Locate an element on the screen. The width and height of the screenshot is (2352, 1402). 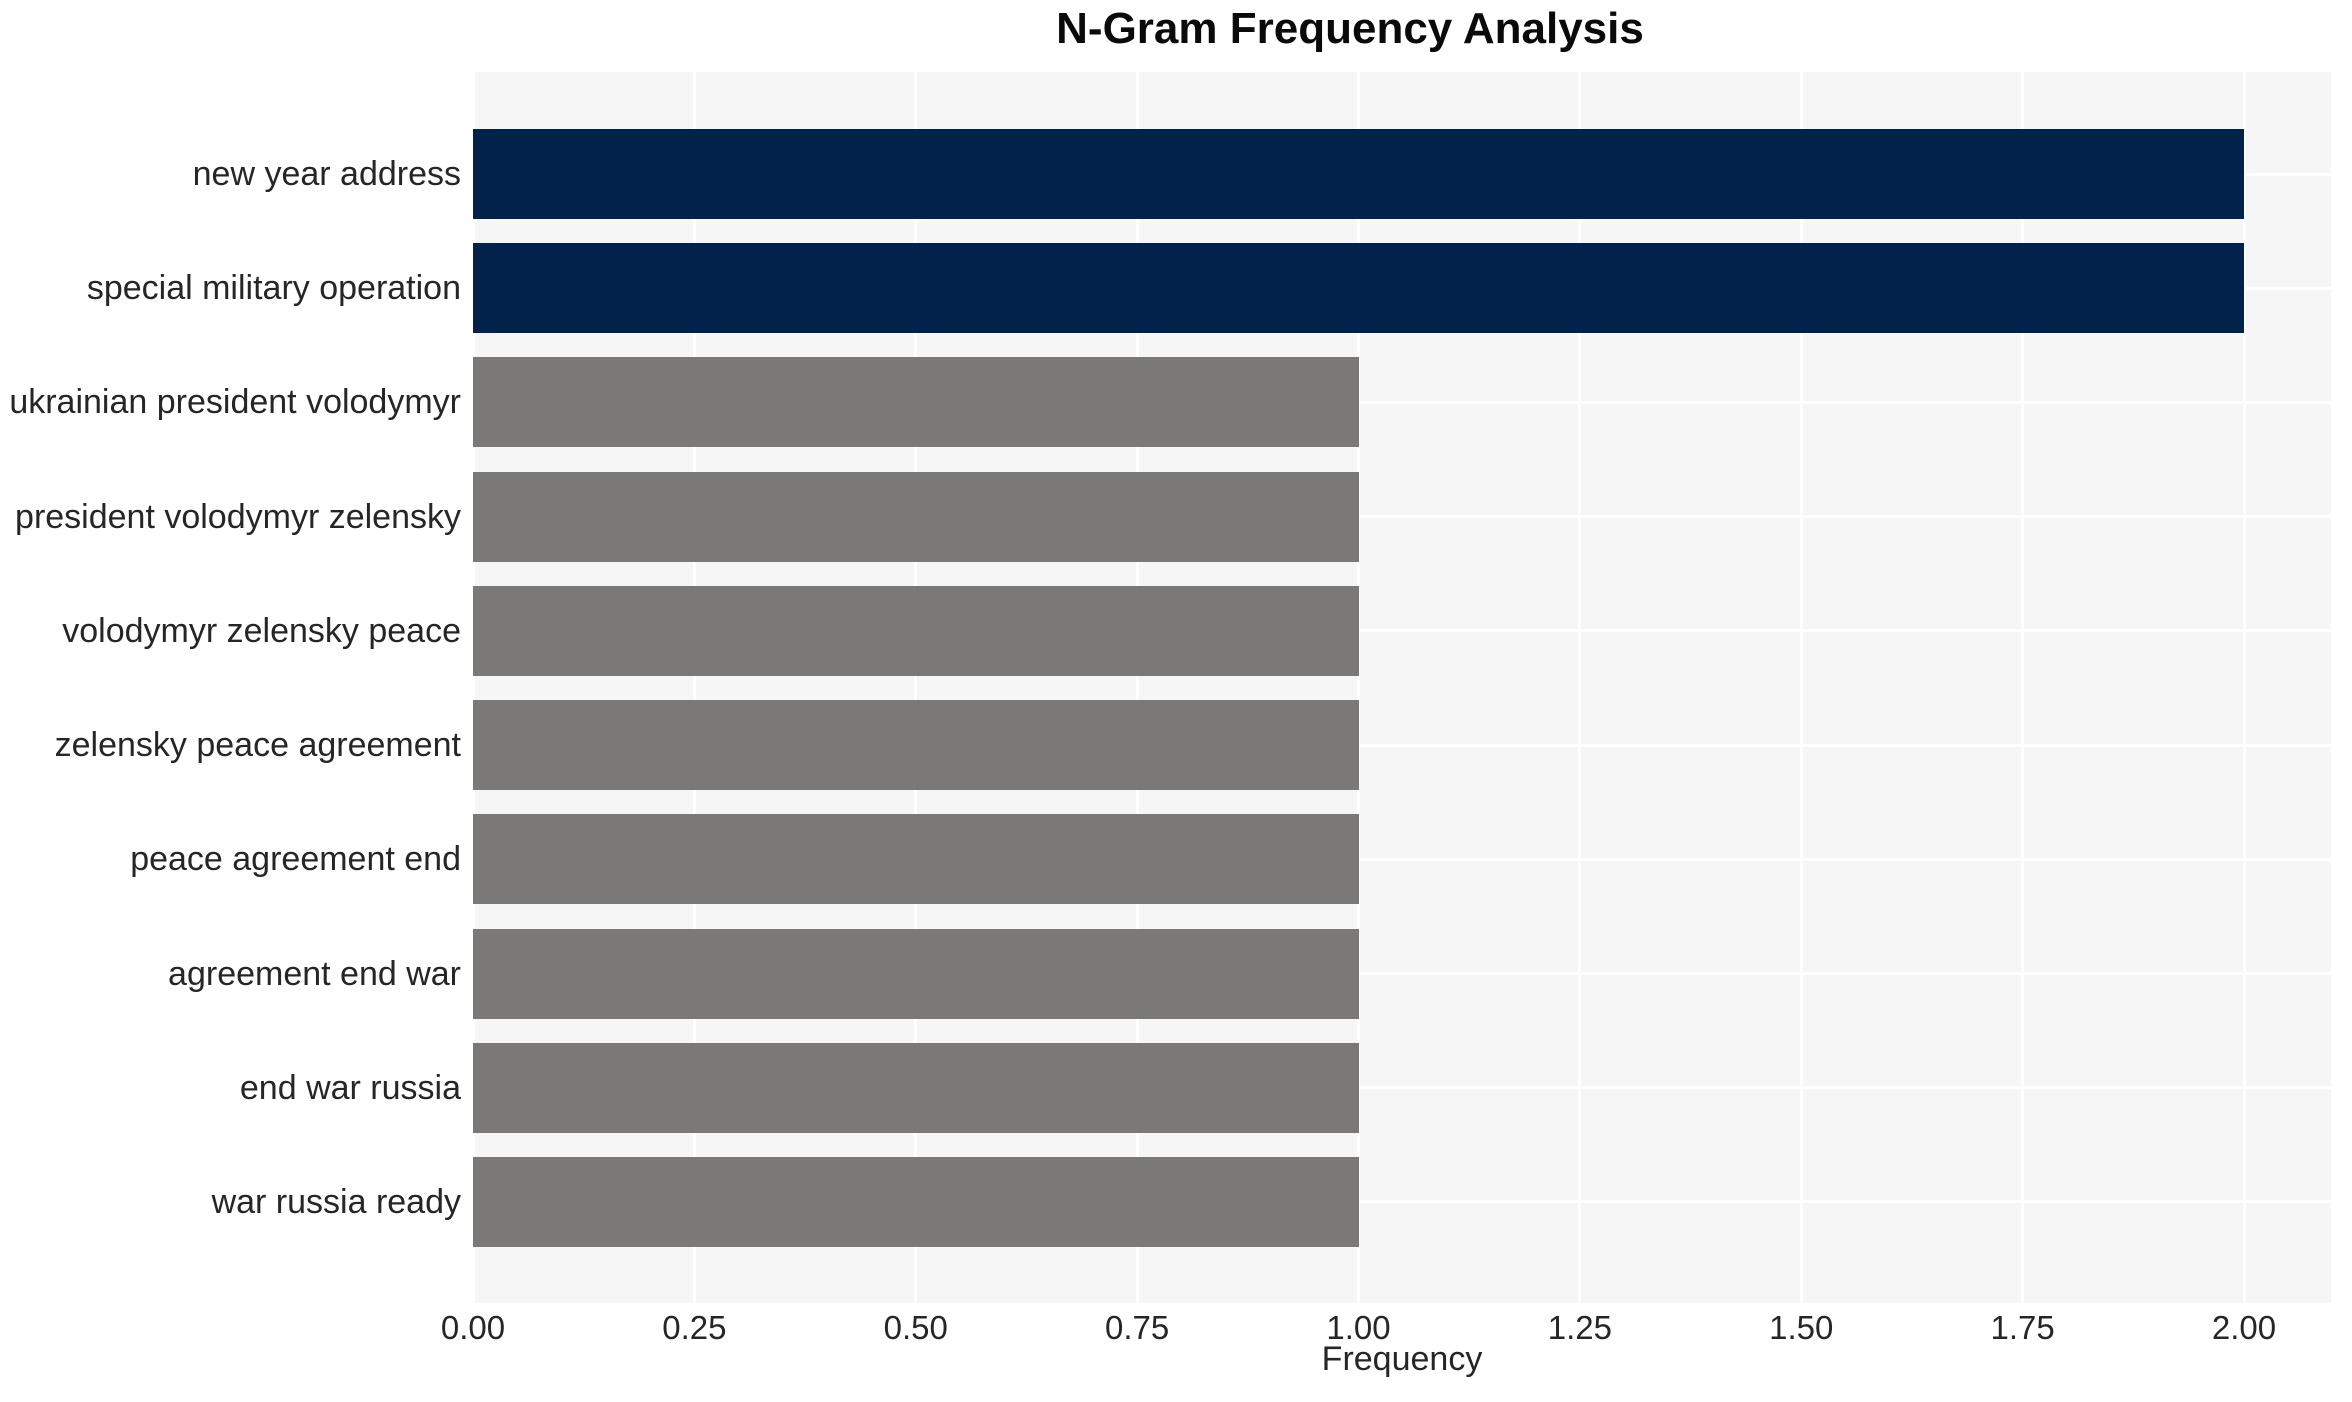
x-tick-label: 0.75 is located at coordinates (1137, 1327).